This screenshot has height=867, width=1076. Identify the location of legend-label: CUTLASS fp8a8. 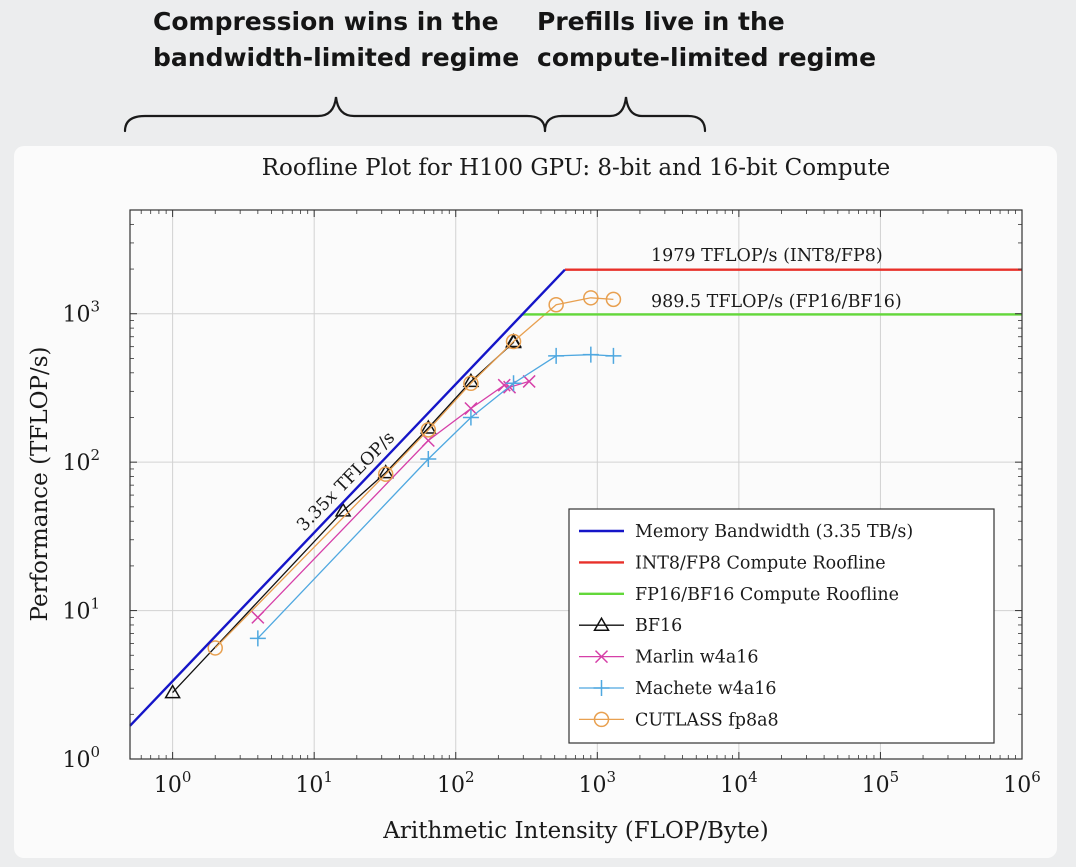
(707, 720).